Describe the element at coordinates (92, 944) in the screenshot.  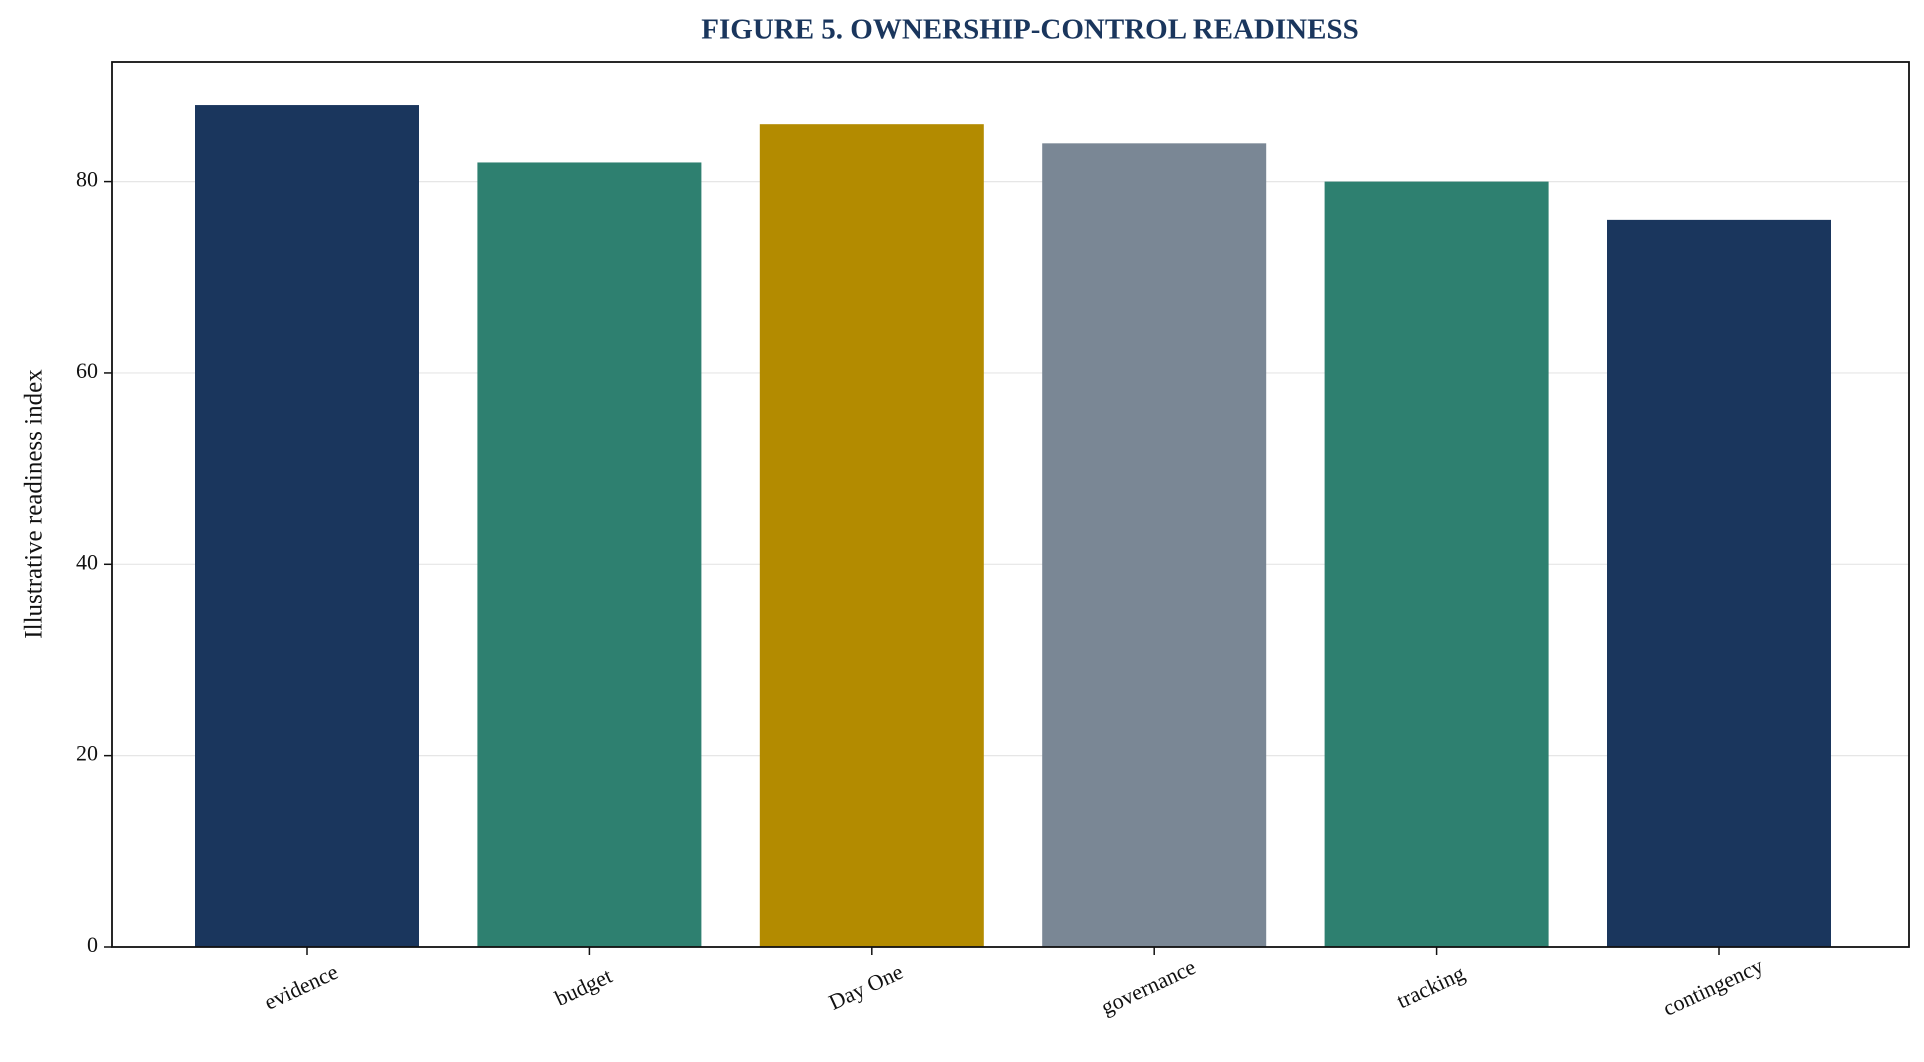
I see `y-tick-label: 0` at that location.